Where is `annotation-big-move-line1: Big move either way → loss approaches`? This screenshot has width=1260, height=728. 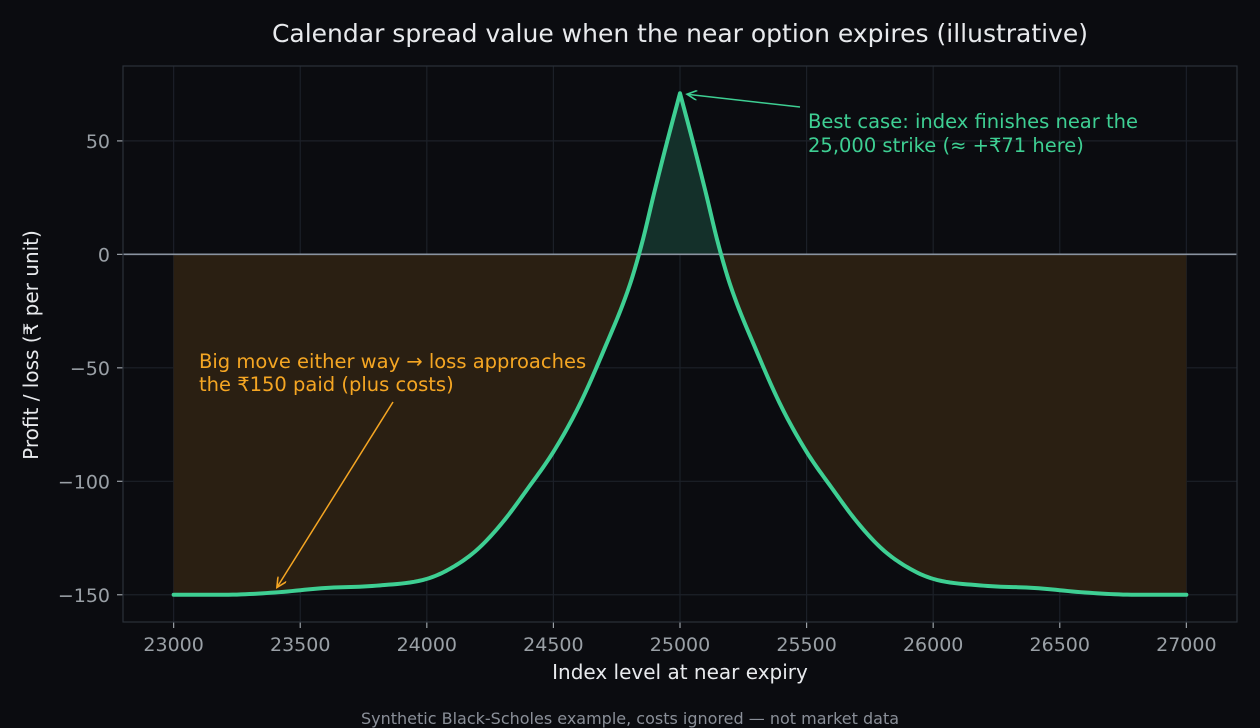 annotation-big-move-line1: Big move either way → loss approaches is located at coordinates (392, 361).